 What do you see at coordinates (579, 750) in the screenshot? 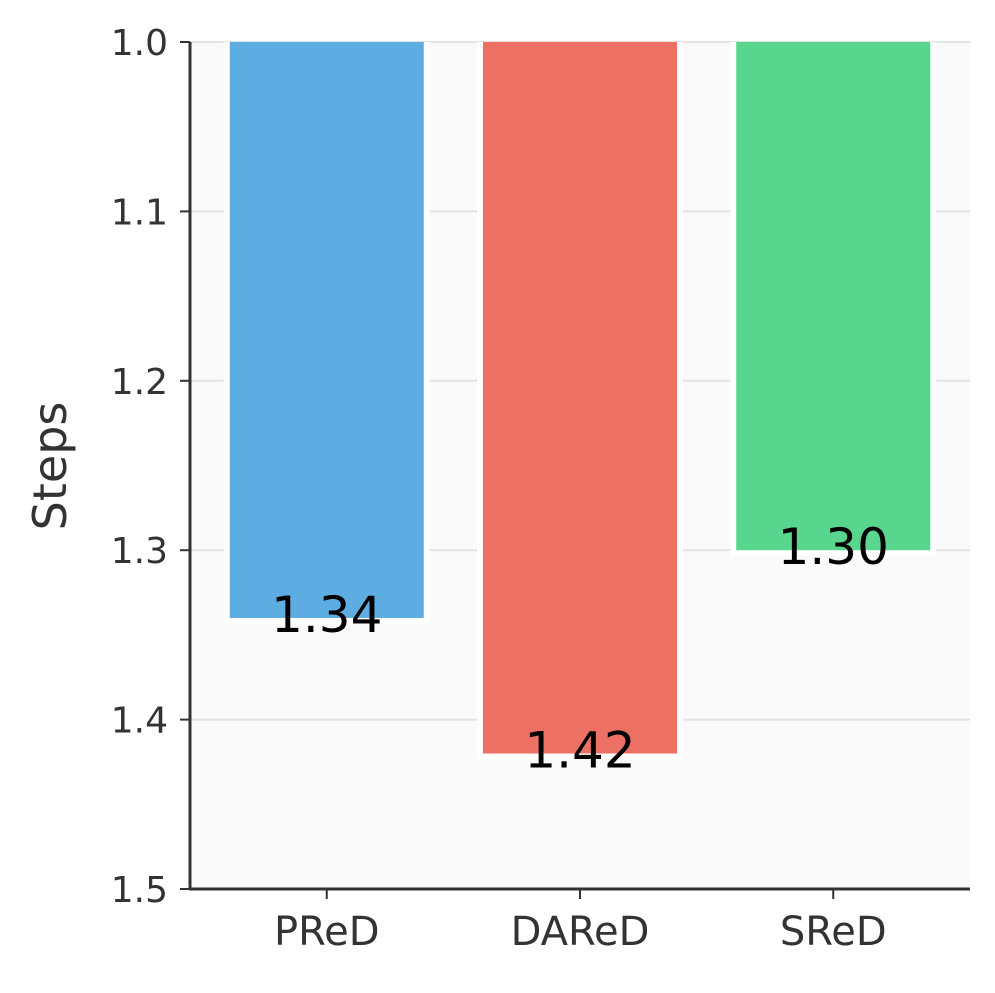
I see `data-label: 1.42` at bounding box center [579, 750].